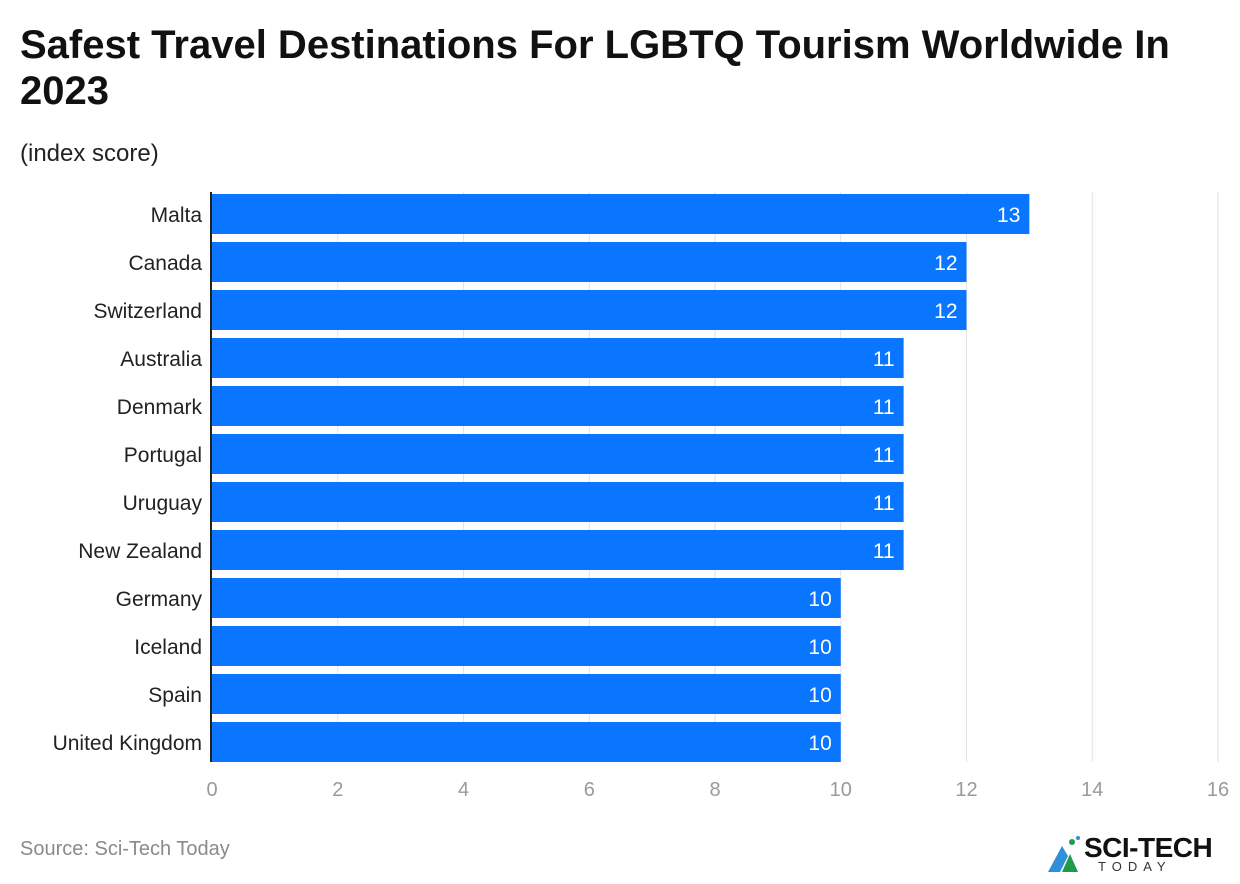  Describe the element at coordinates (159, 599) in the screenshot. I see `category-label: Germany` at that location.